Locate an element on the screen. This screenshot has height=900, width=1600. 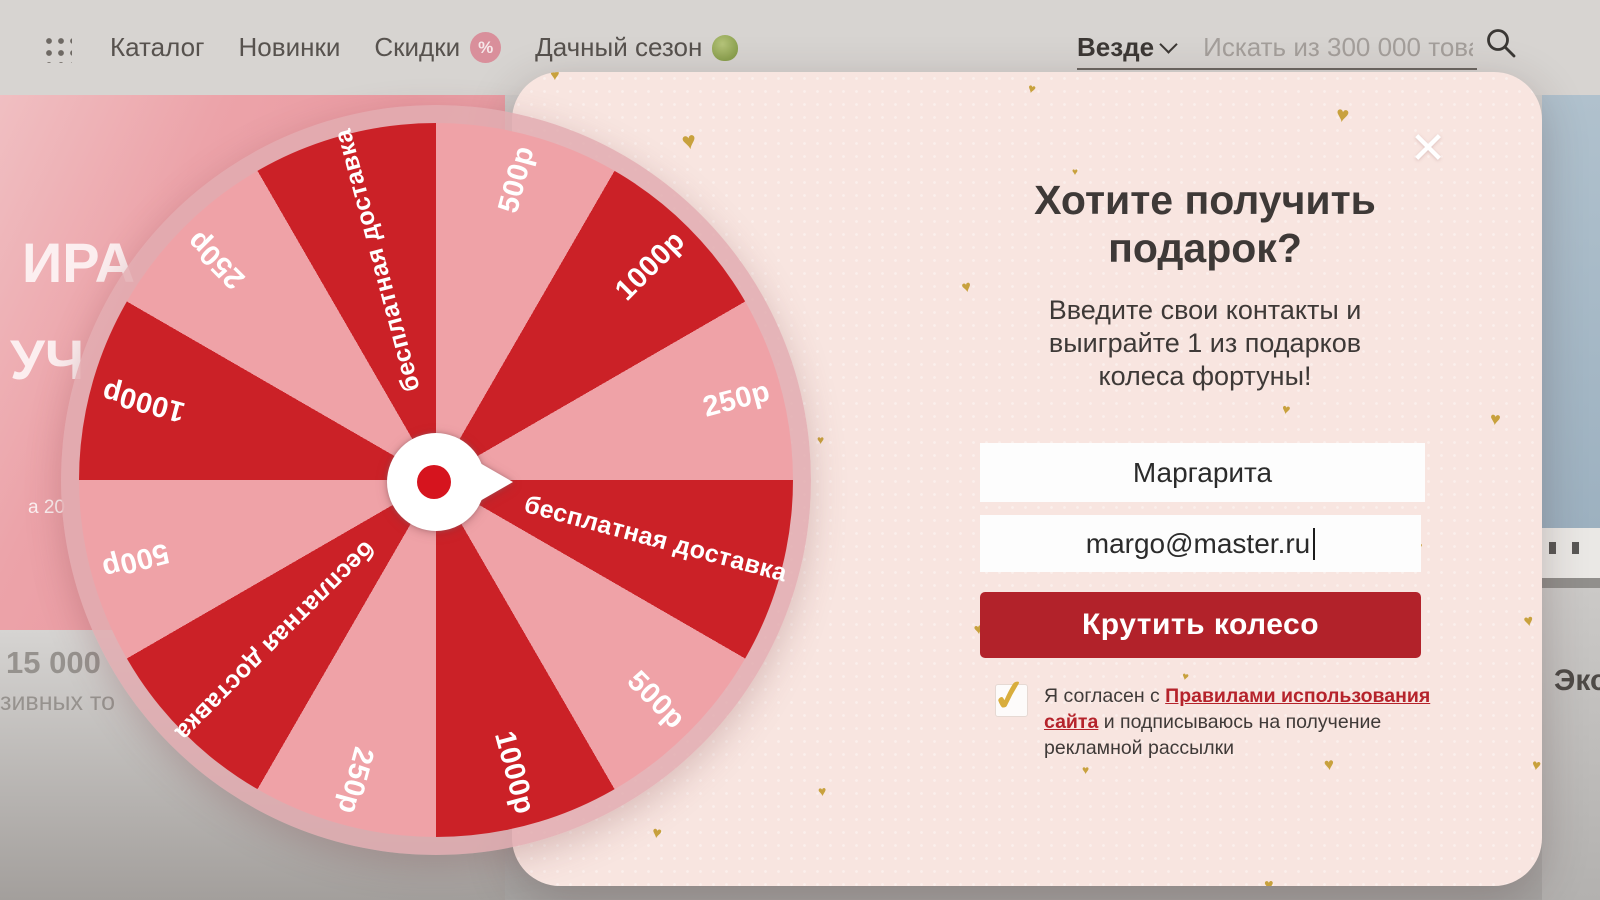
email-value: margo@master.ru is located at coordinates (1198, 543).